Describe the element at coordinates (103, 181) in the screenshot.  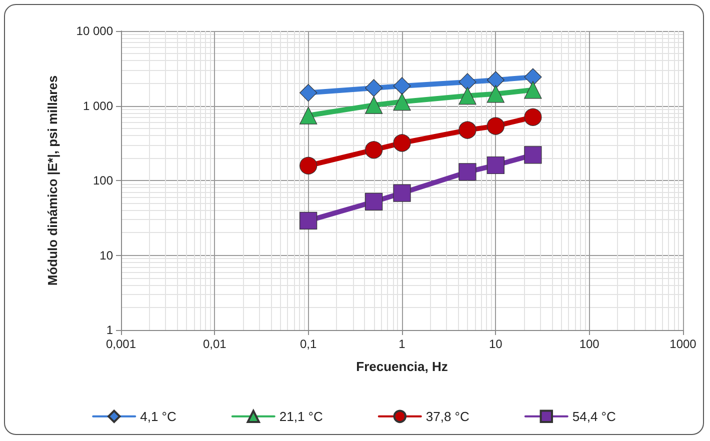
I see `y-tick-label: 100` at that location.